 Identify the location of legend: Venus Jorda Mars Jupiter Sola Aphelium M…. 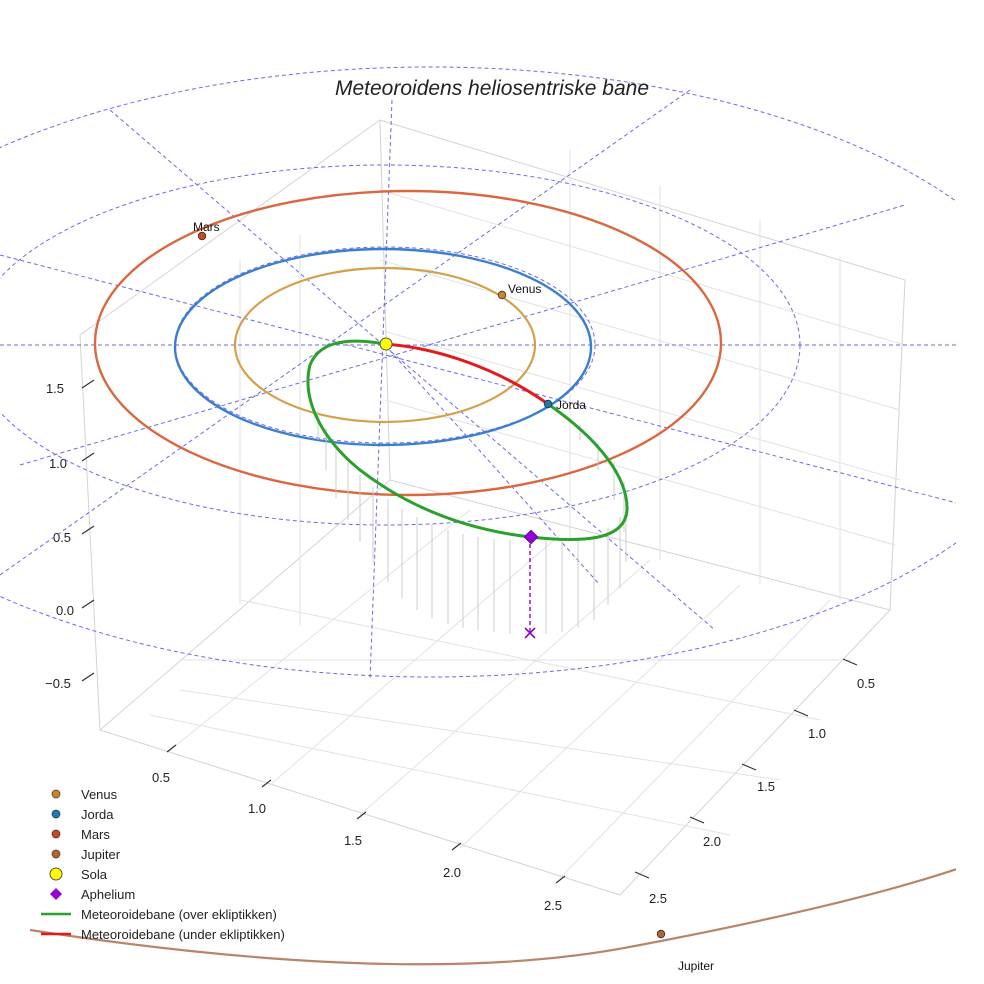
(163, 864).